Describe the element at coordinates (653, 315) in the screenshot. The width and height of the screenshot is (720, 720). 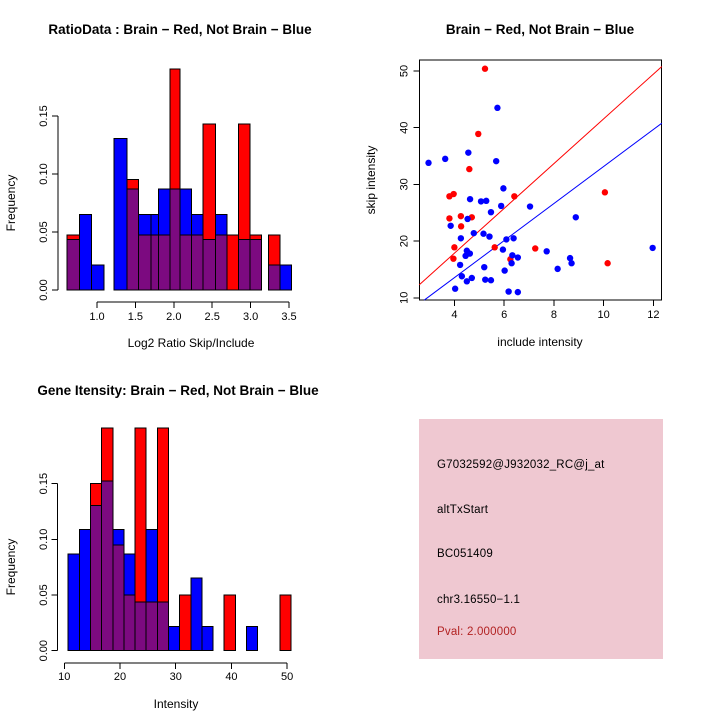
I see `x-tick-label: 12` at that location.